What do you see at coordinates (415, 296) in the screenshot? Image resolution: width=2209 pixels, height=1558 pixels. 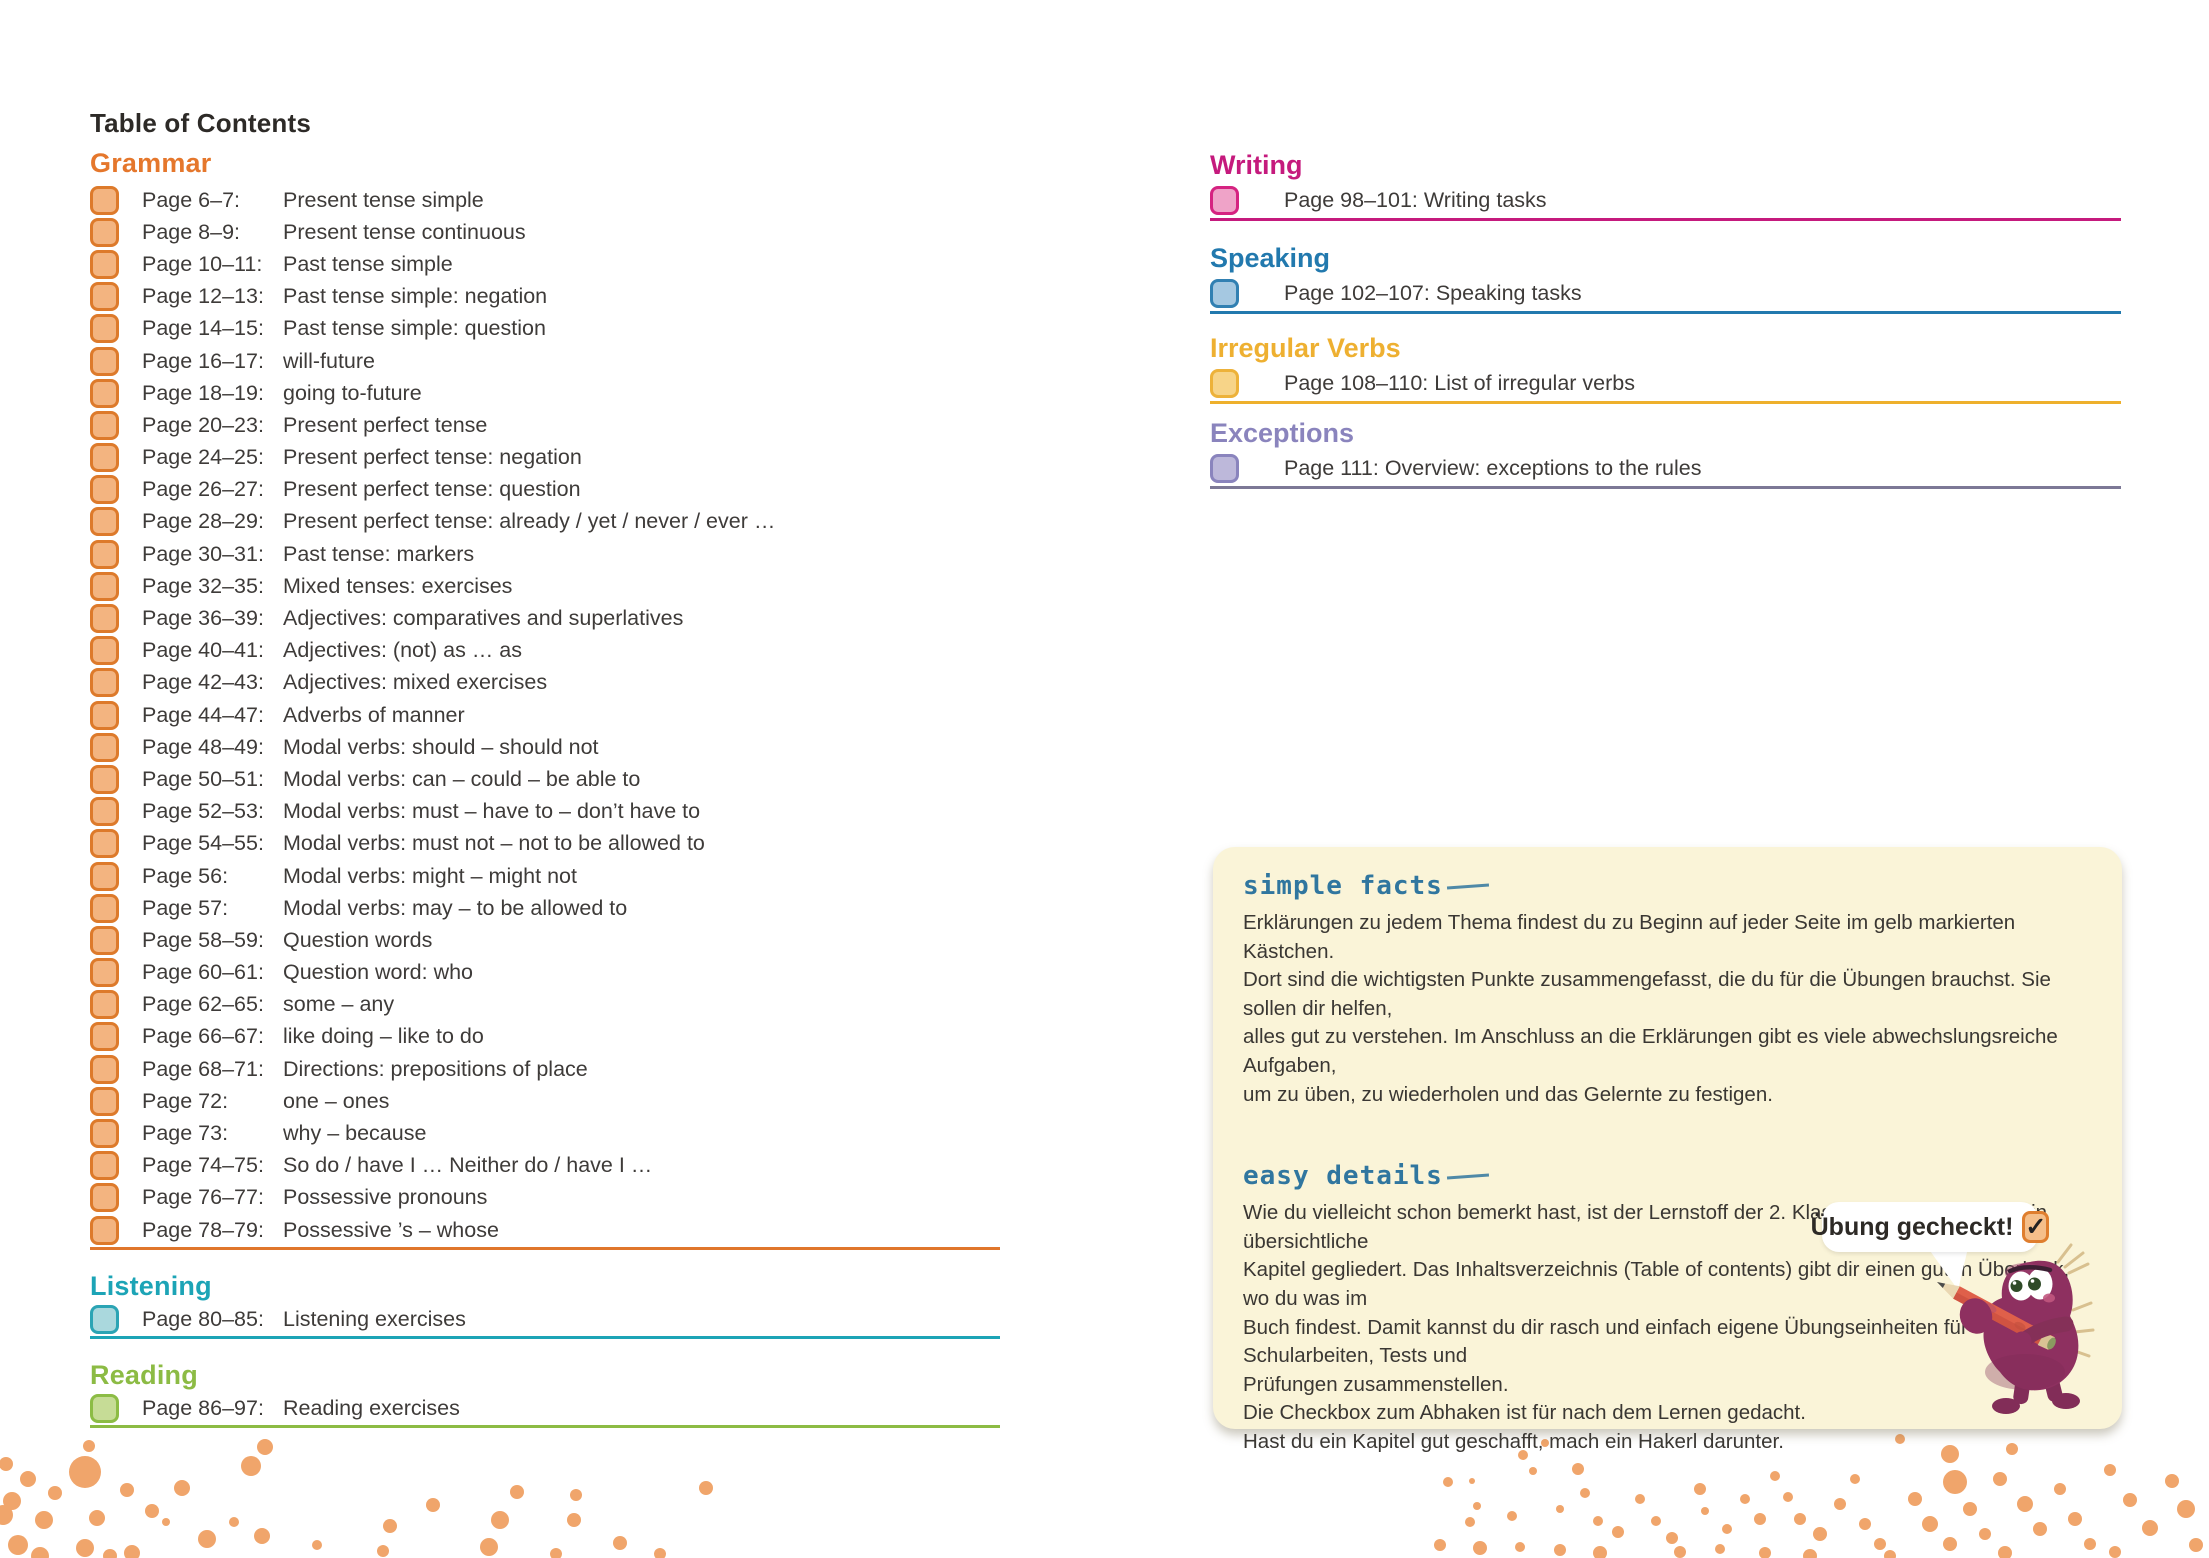 I see `topic-title: Past tense simple: negation` at bounding box center [415, 296].